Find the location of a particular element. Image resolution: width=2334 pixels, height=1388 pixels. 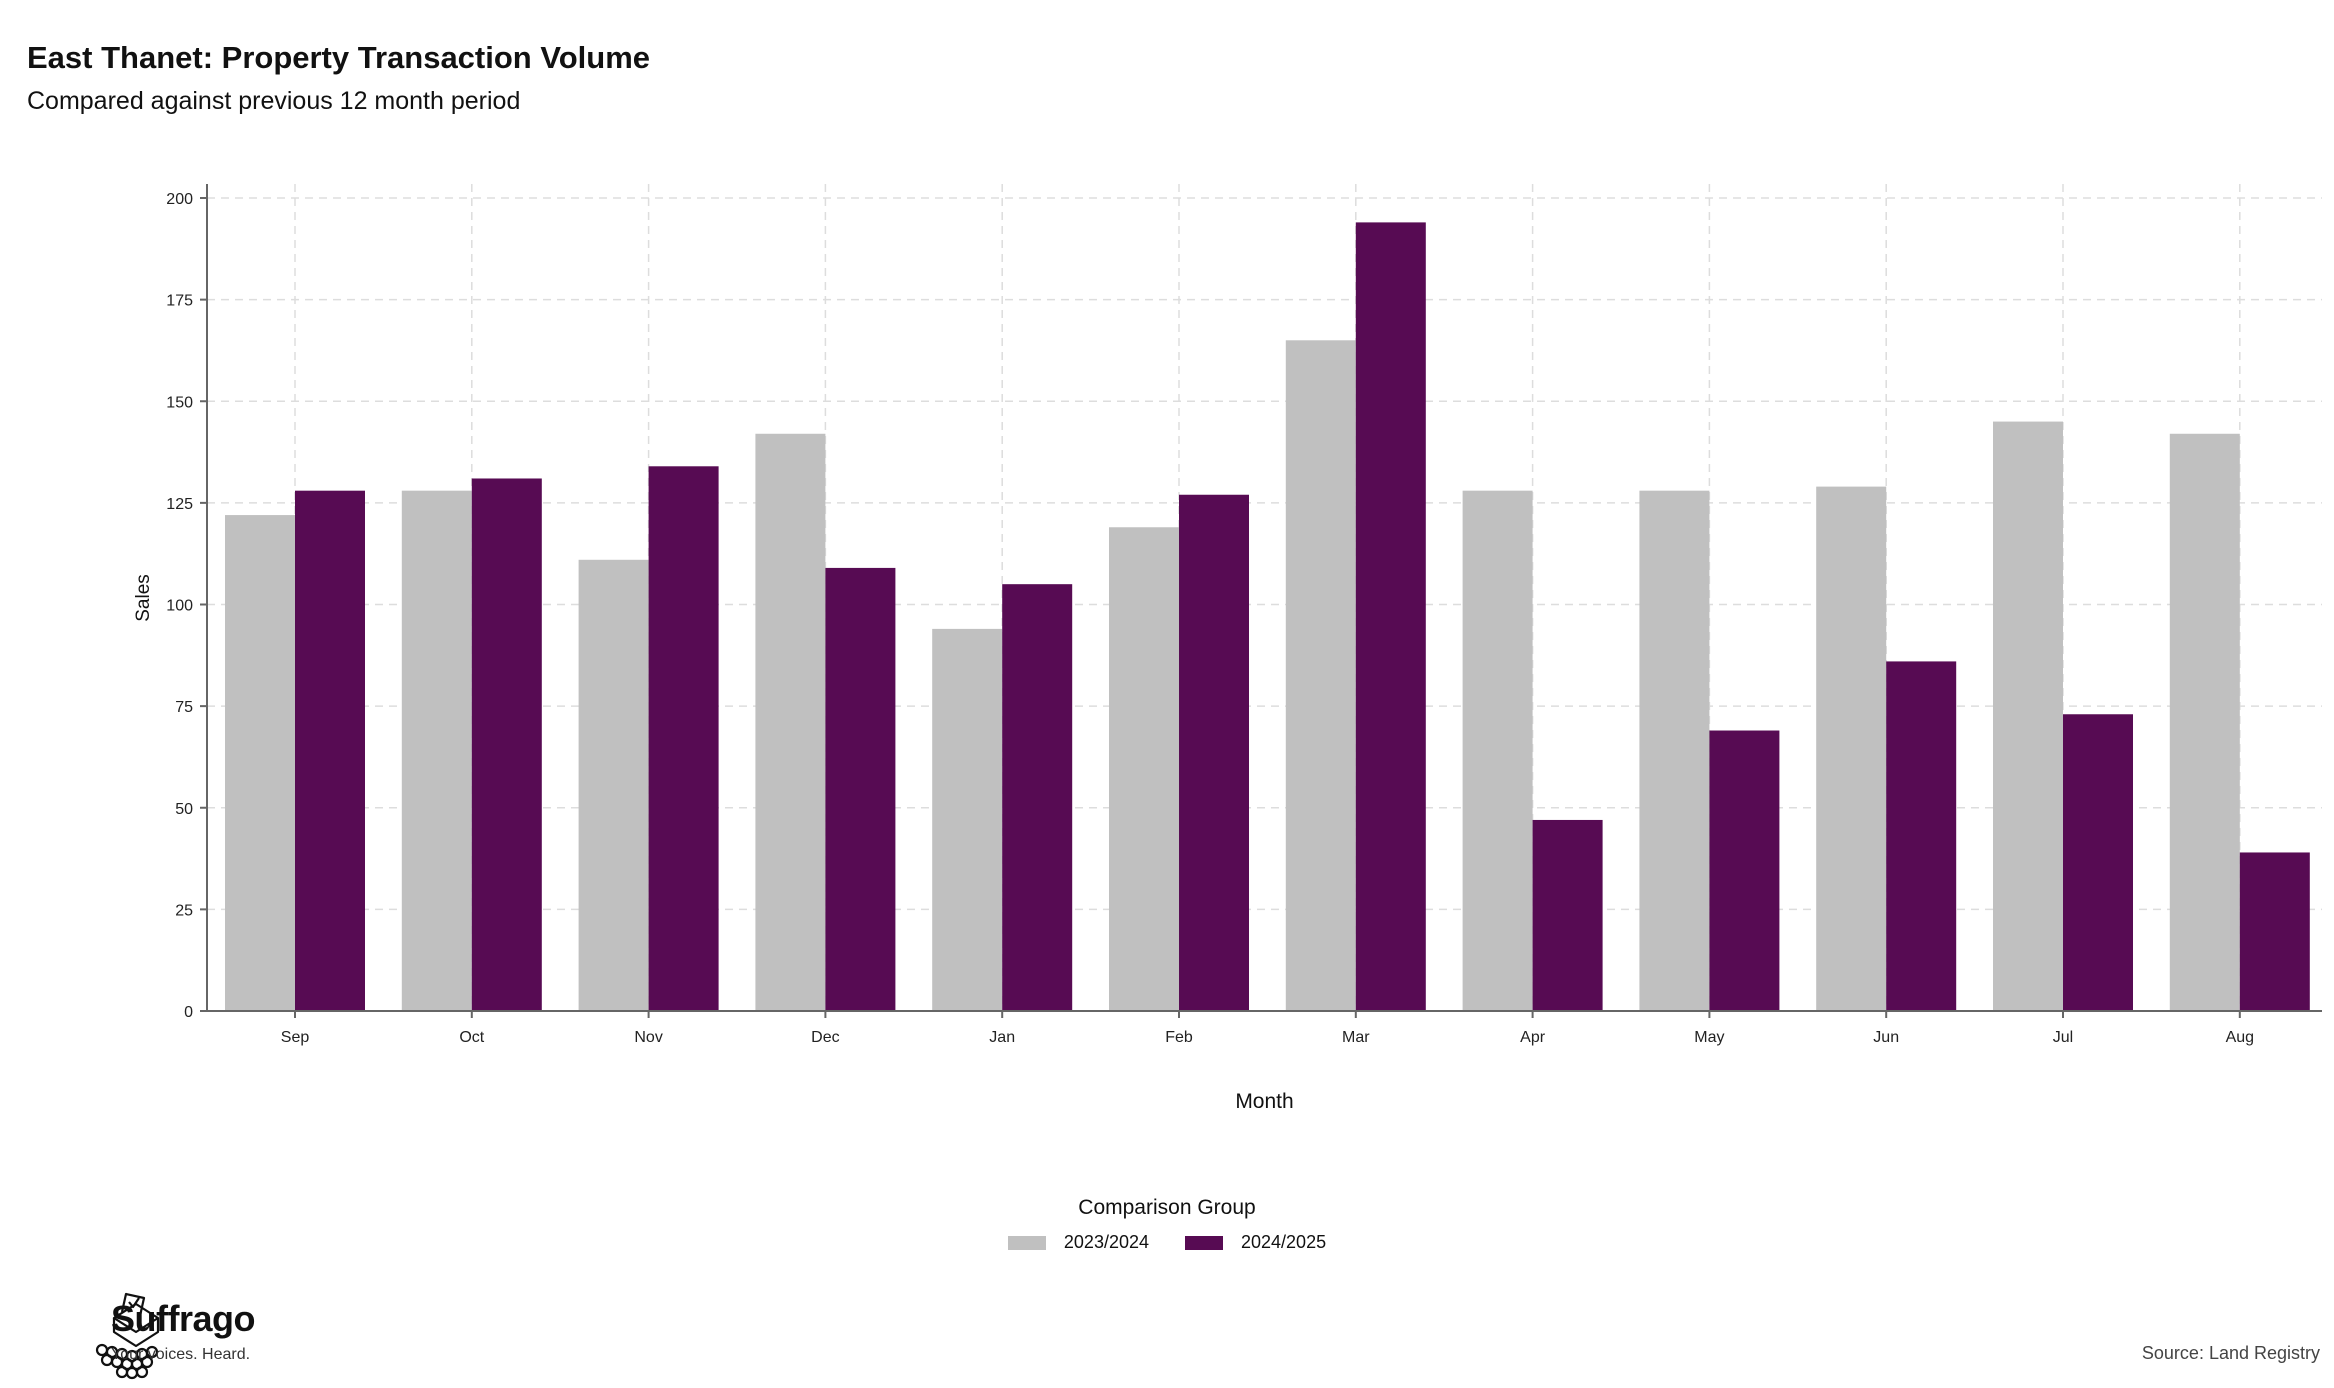

bar-2024-2025-may is located at coordinates (1744, 870).